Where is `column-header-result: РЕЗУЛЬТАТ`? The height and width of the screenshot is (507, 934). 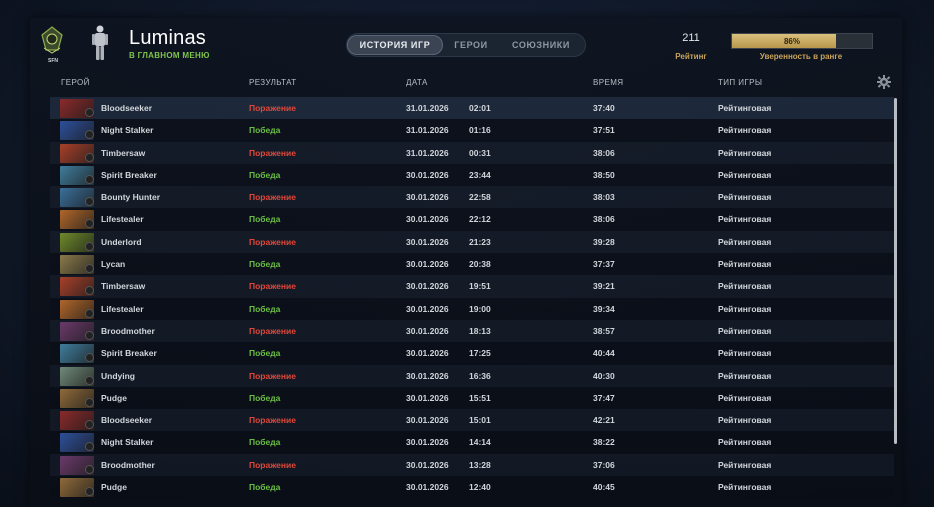
column-header-result: РЕЗУЛЬТАТ is located at coordinates (273, 82).